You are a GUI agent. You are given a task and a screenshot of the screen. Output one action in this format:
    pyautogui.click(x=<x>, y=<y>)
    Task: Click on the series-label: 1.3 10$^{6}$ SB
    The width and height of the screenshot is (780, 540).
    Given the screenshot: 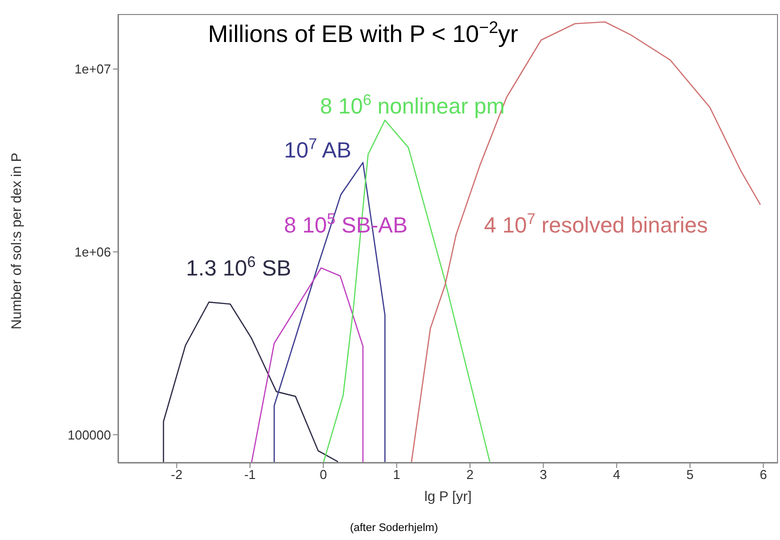 What is the action you would take?
    pyautogui.click(x=239, y=267)
    